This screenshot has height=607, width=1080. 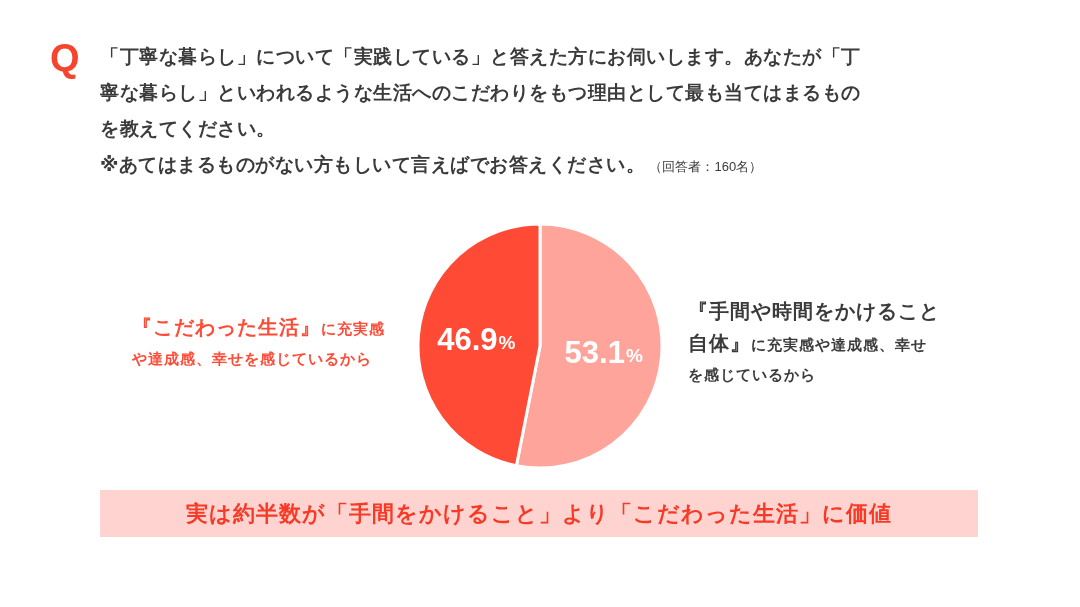 I want to click on data-label: 53.1%, so click(x=603, y=352).